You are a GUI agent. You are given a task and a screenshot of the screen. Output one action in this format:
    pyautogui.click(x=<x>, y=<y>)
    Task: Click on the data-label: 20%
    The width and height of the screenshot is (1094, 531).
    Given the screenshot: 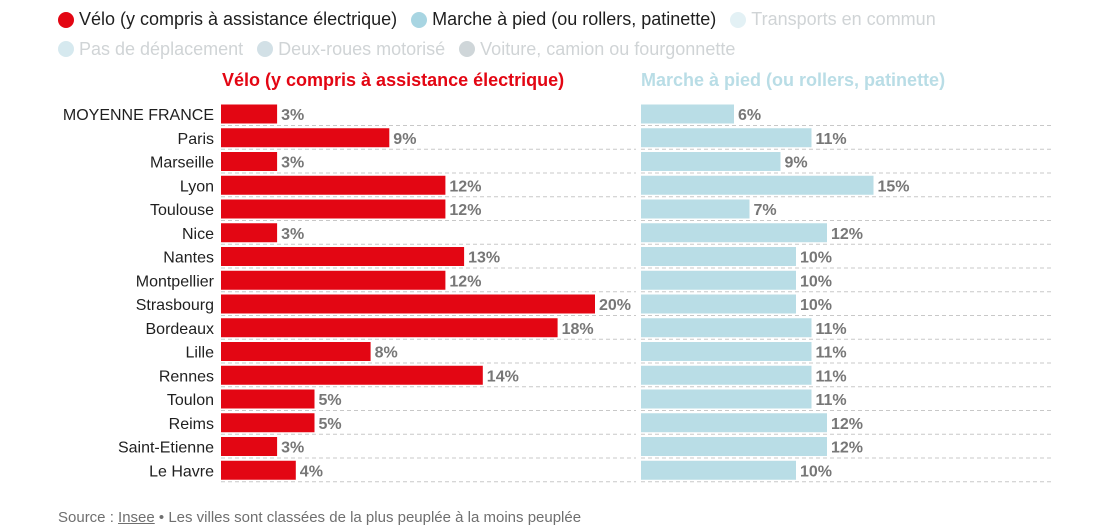 What is the action you would take?
    pyautogui.click(x=615, y=305)
    